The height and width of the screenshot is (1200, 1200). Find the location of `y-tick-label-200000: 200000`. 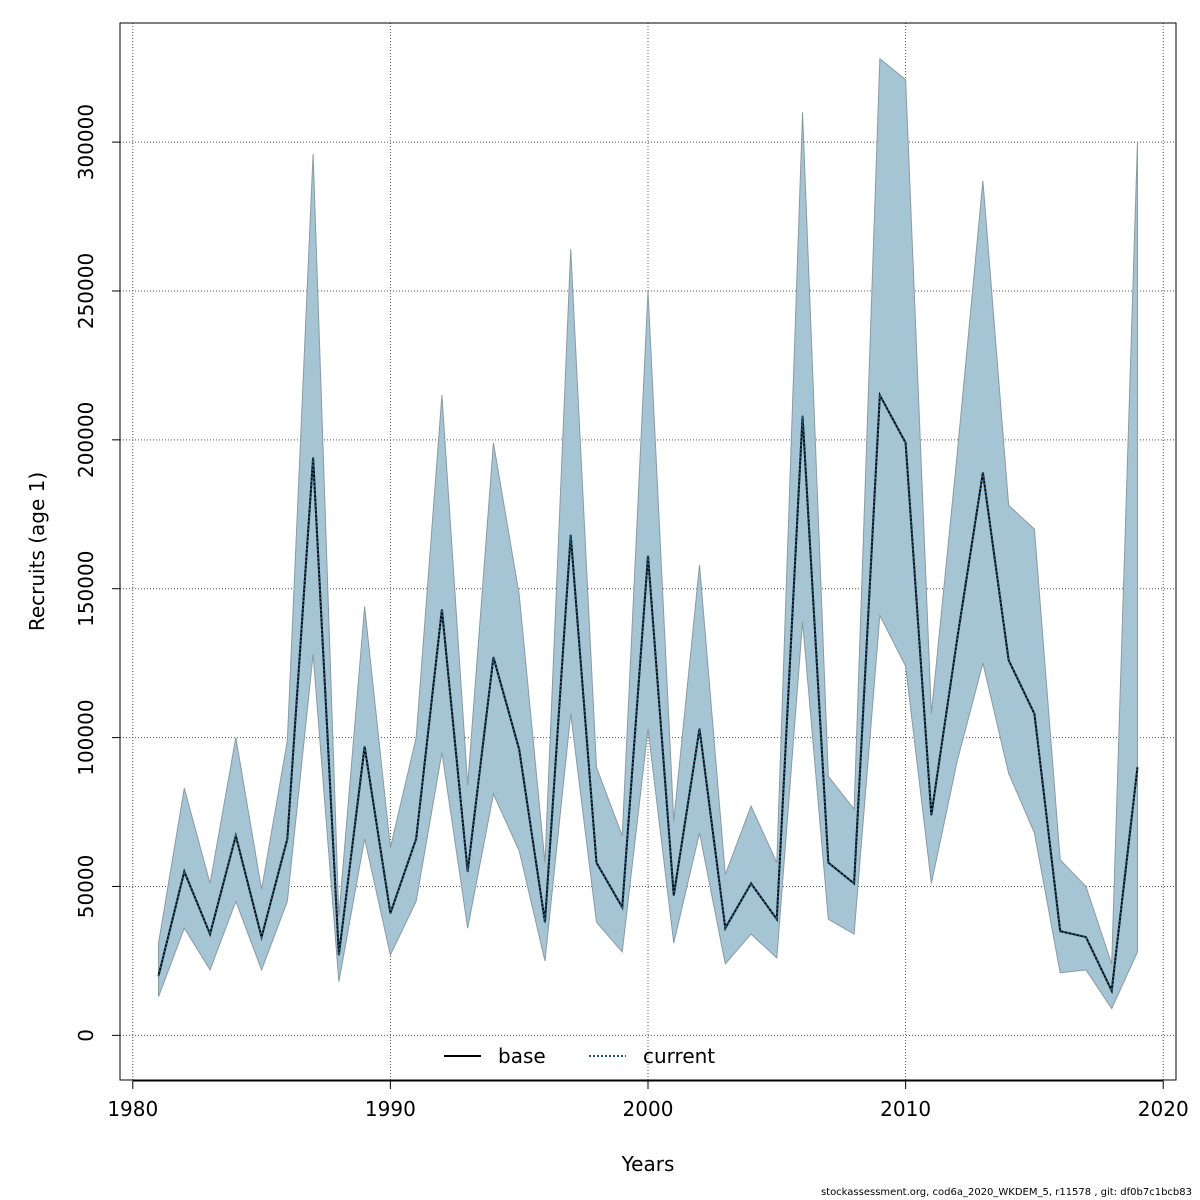

y-tick-label-200000: 200000 is located at coordinates (86, 440).